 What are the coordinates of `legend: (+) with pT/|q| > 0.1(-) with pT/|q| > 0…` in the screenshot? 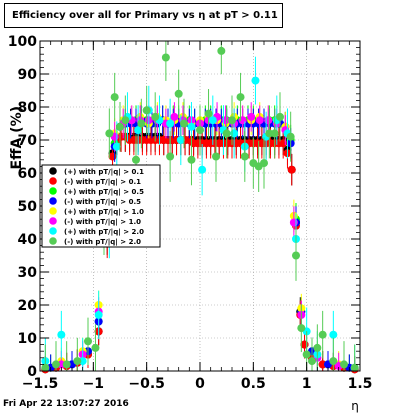 It's located at (101, 206).